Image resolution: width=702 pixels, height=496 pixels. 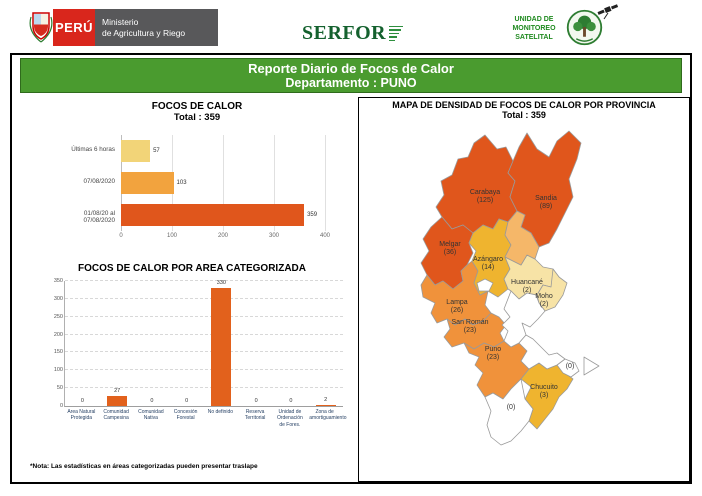 I want to click on province-label-sandia: Sandia (89), so click(x=546, y=202).